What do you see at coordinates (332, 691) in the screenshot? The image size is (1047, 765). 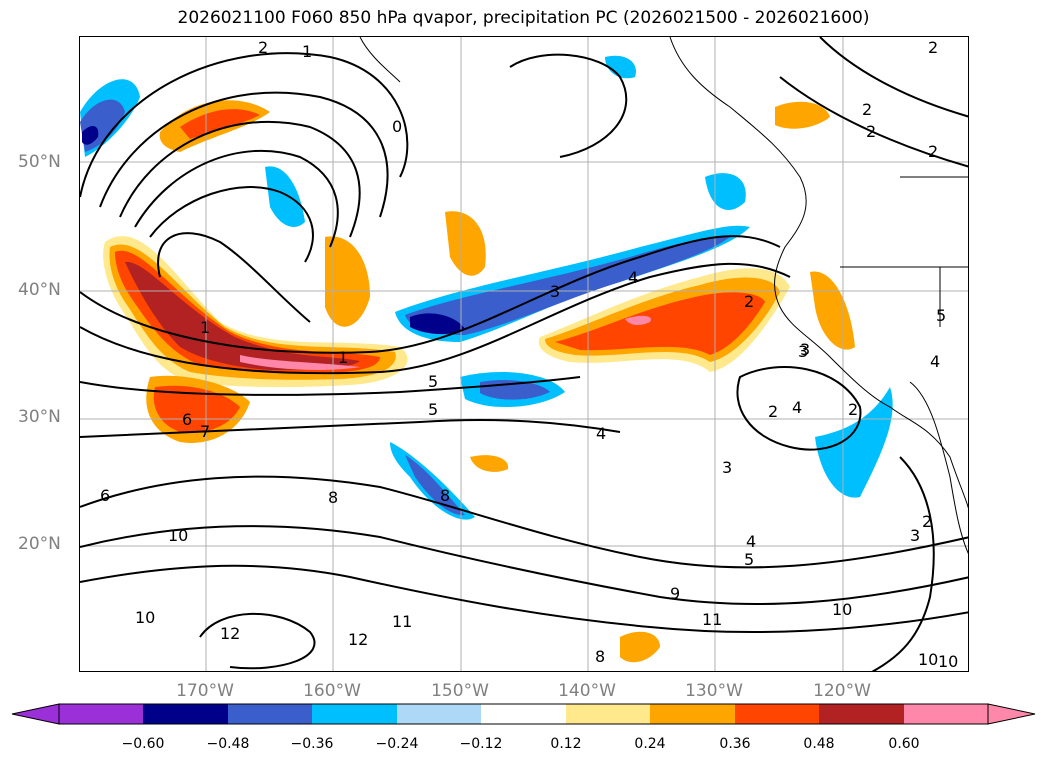 I see `lon-label-160w: 160°W` at bounding box center [332, 691].